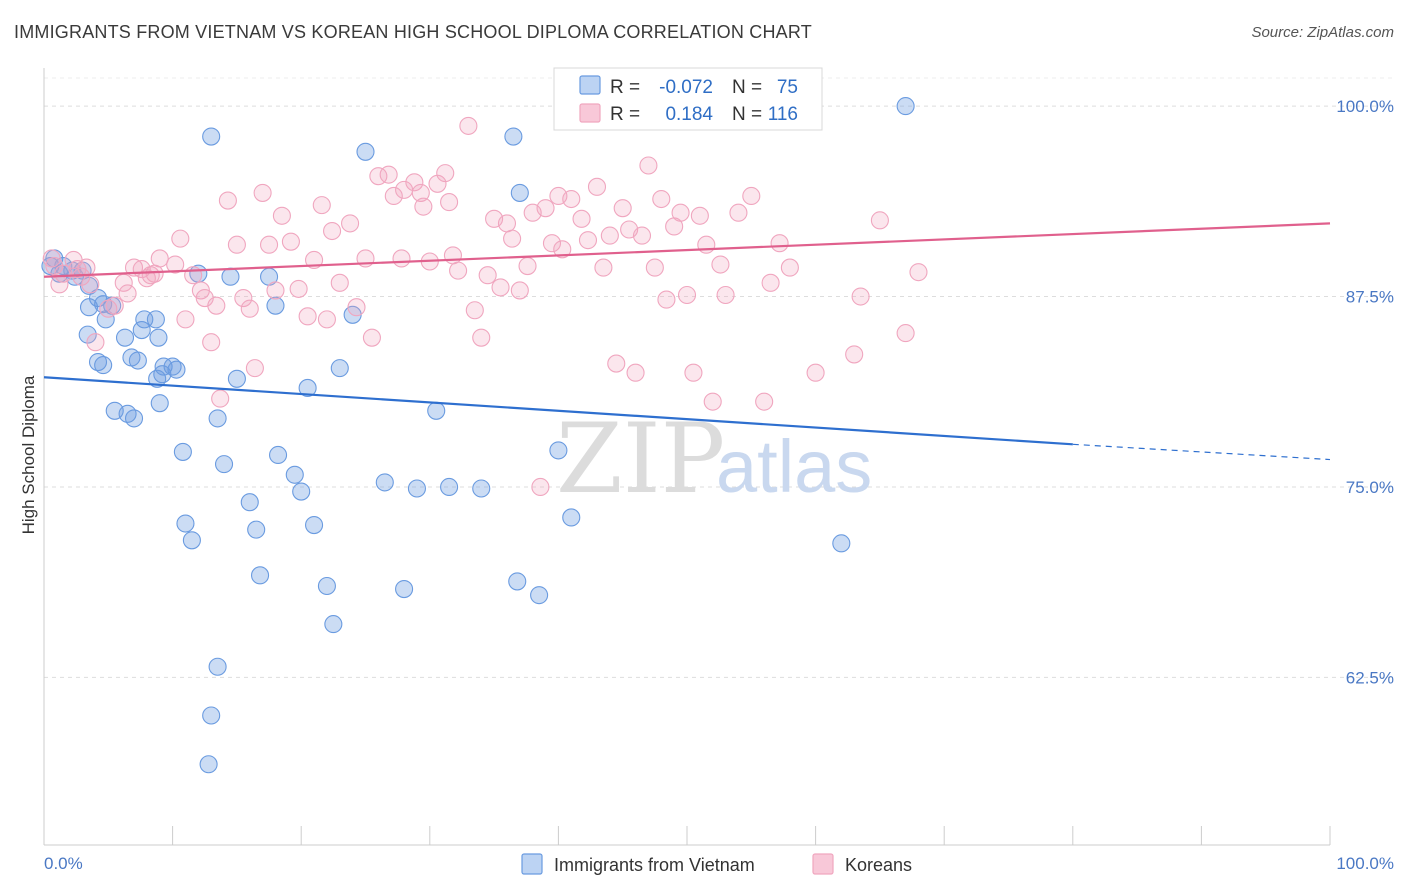  I want to click on legend-r-value-1: -0.072, so click(686, 87).